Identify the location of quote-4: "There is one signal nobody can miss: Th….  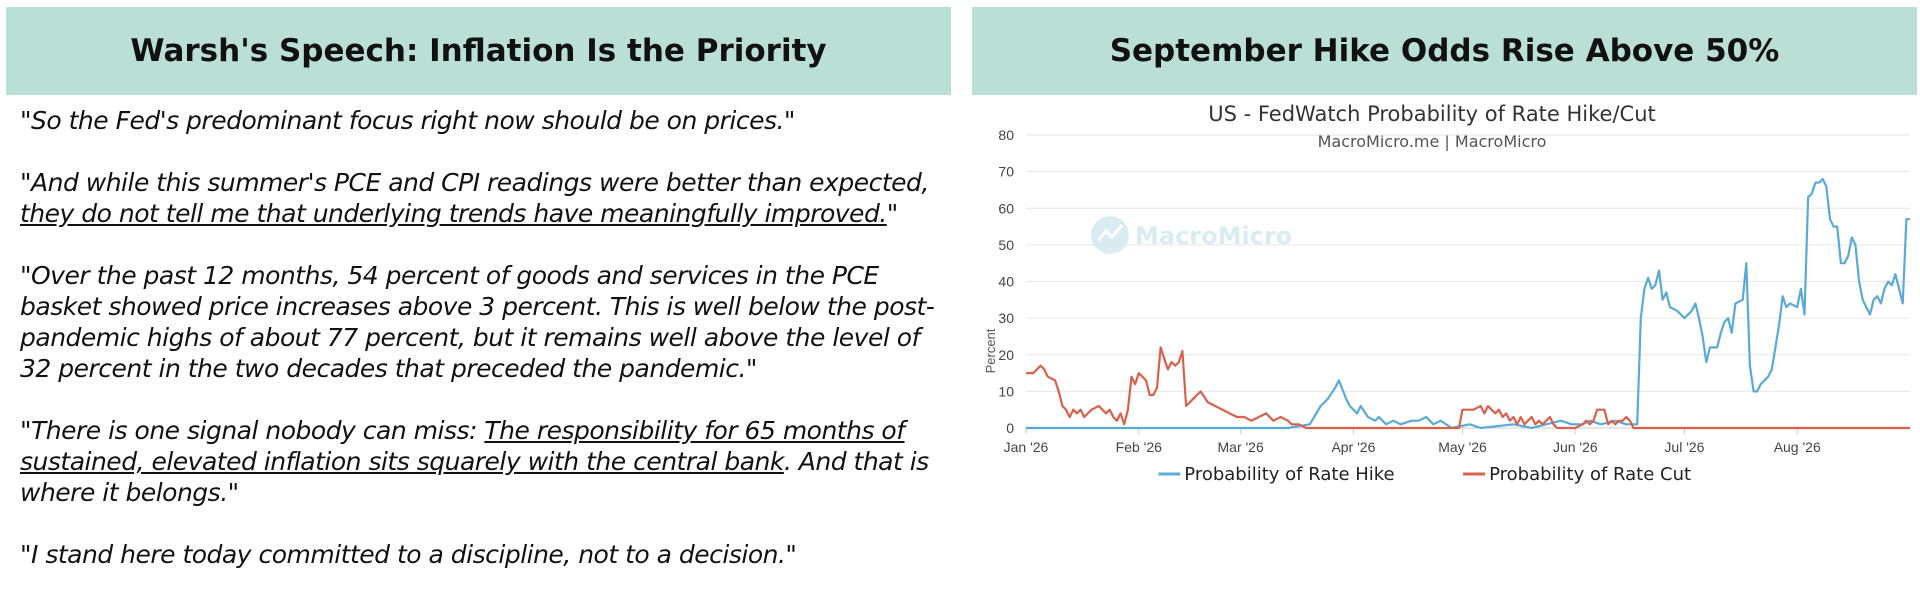
(482, 461).